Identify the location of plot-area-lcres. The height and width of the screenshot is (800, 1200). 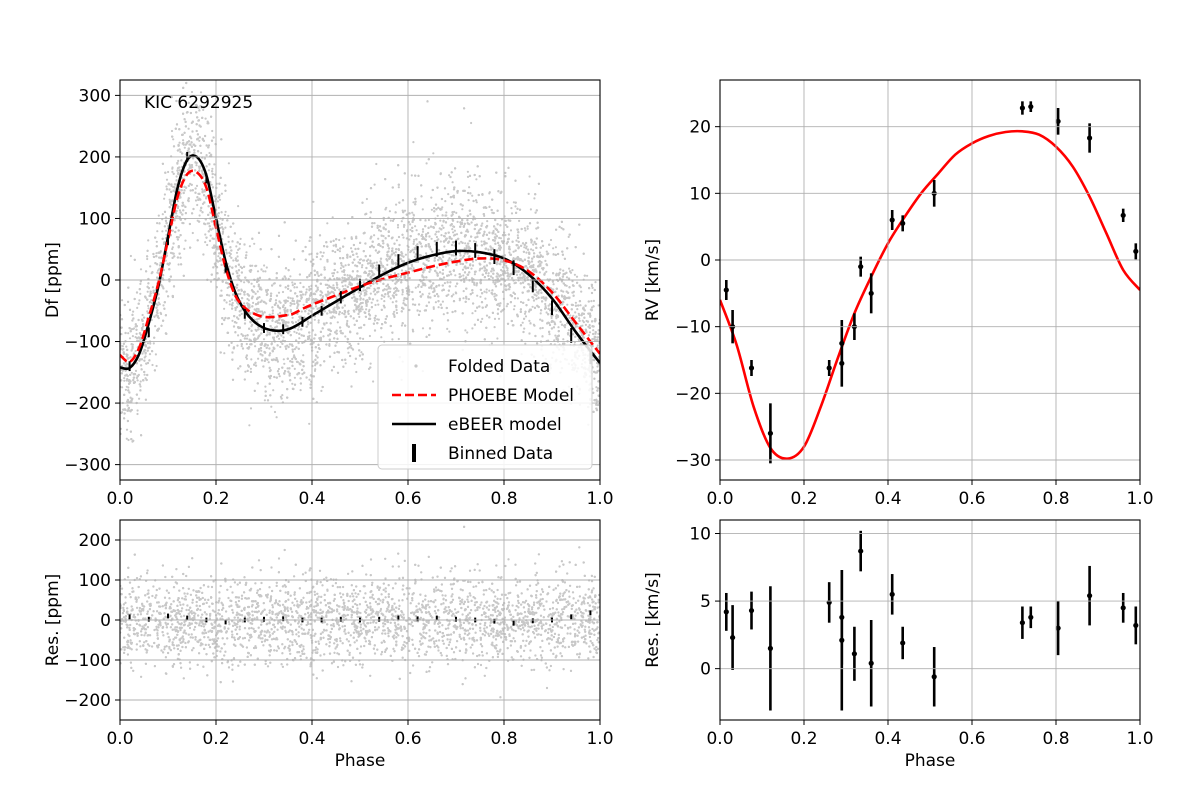
(360, 609).